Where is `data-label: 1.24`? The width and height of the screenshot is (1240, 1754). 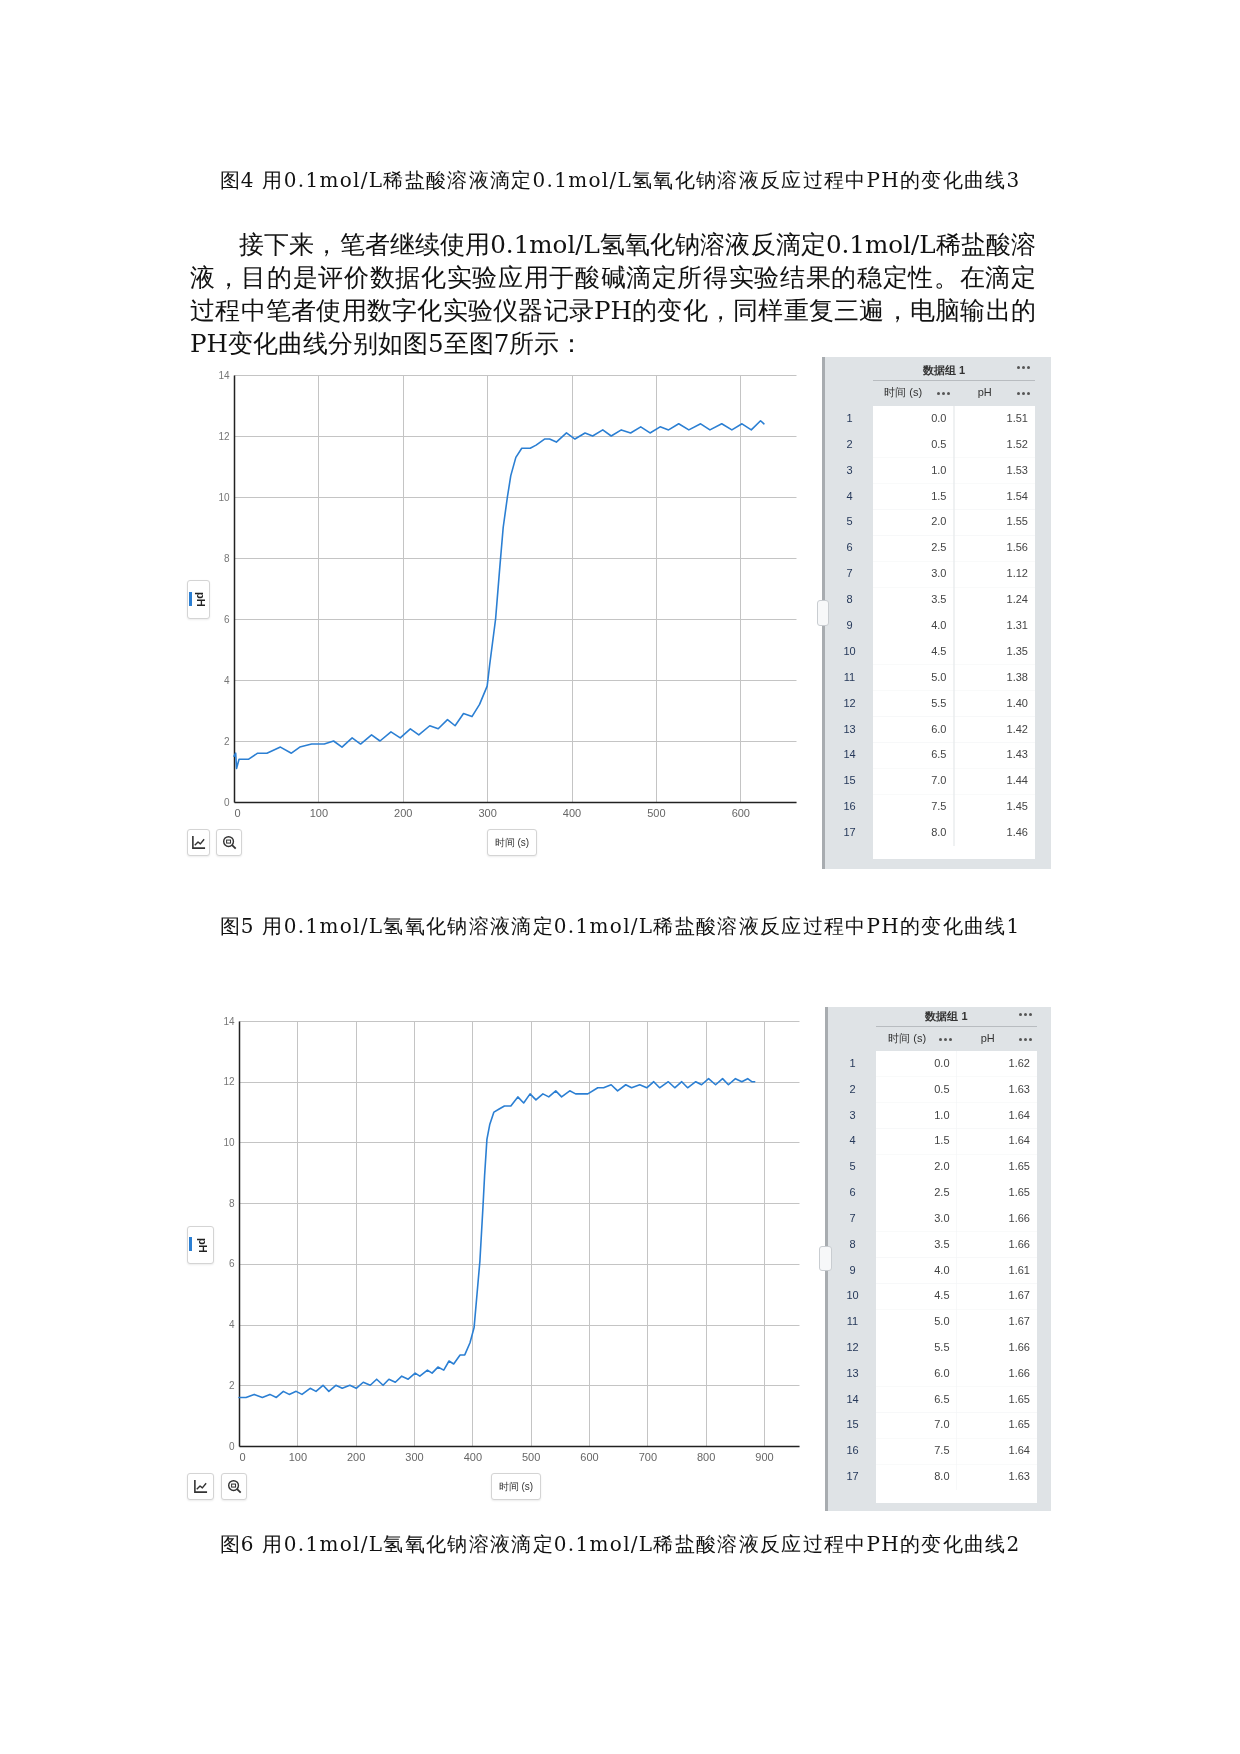
data-label: 1.24 is located at coordinates (1017, 599).